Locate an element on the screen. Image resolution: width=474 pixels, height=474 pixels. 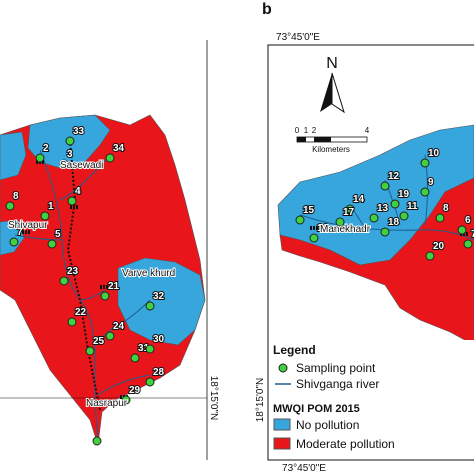
scale-tick-label: 0 is located at coordinates (297, 130).